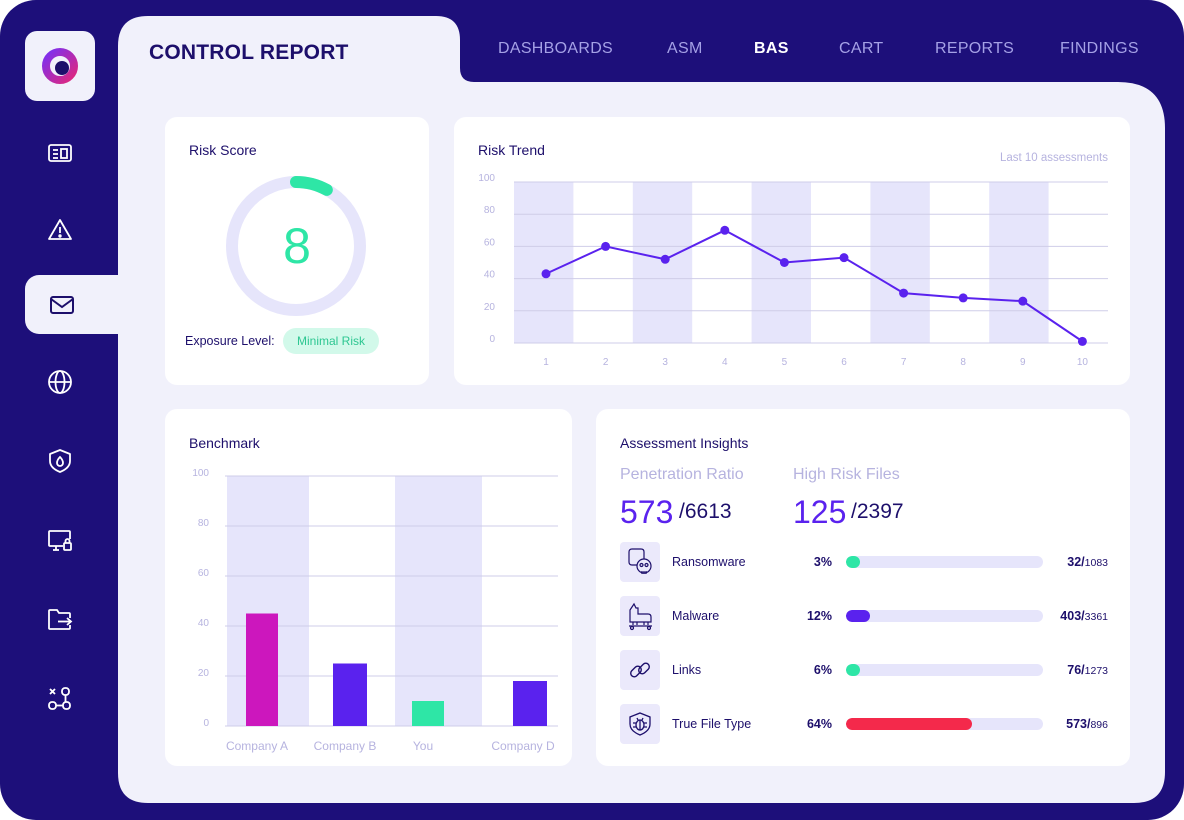 The image size is (1184, 820). What do you see at coordinates (712, 724) in the screenshot?
I see `row-label-true-file-type: True File Type` at bounding box center [712, 724].